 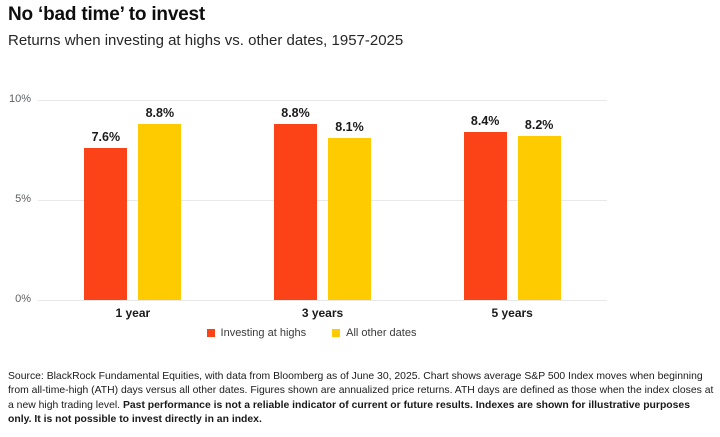 I want to click on bar-value-label: 7.6%, so click(x=106, y=137).